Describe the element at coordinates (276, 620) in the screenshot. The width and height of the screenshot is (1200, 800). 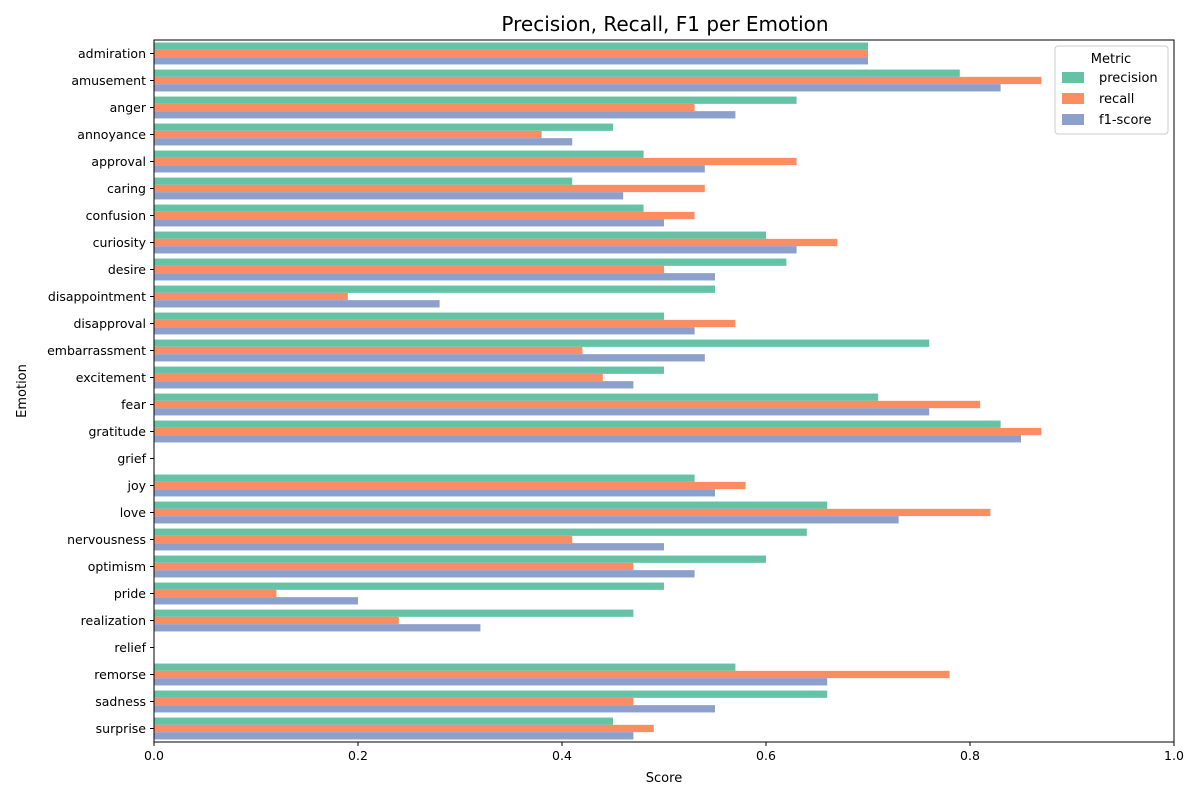
I see `bar-realization-recall` at that location.